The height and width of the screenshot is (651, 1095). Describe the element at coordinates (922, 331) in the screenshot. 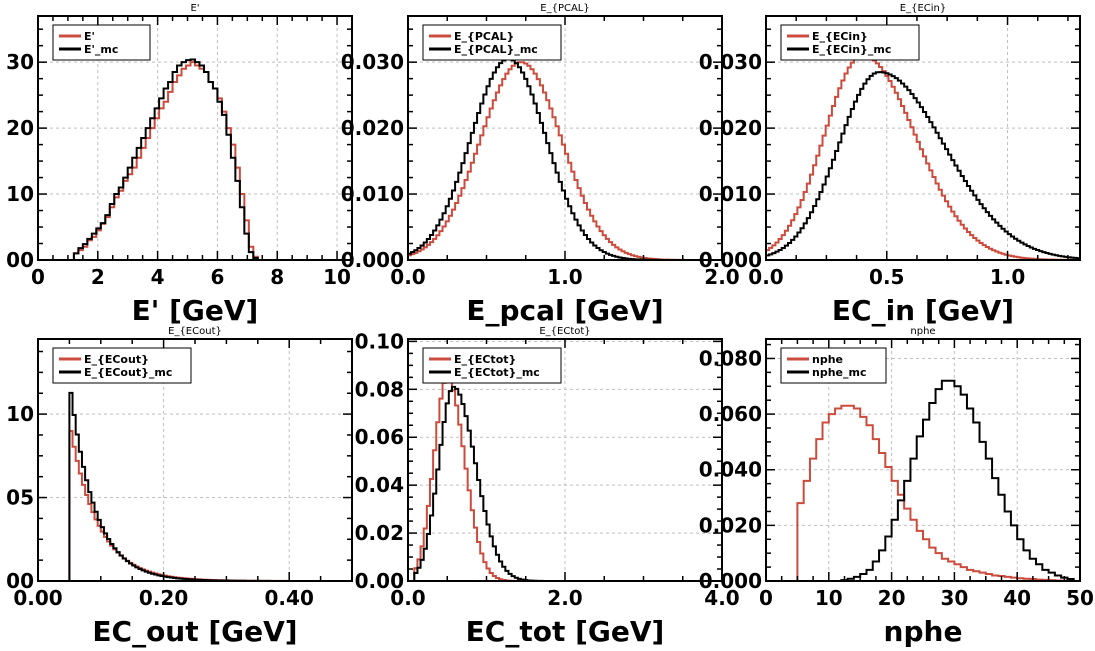

I see `panel-title: nphe` at that location.